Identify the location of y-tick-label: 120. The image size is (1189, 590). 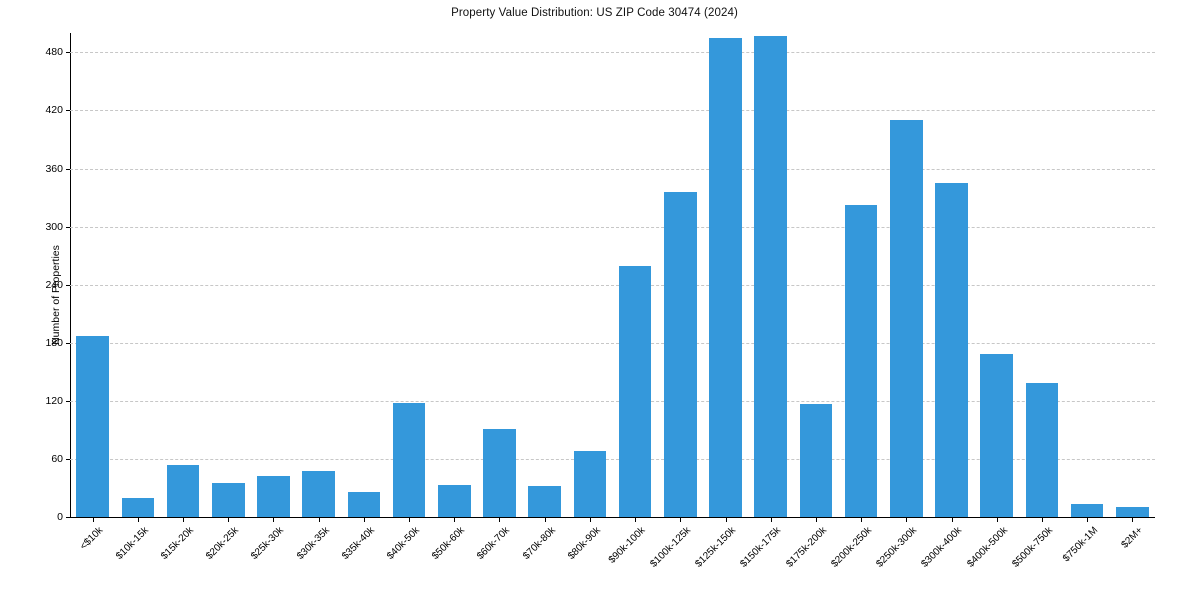
(54, 400).